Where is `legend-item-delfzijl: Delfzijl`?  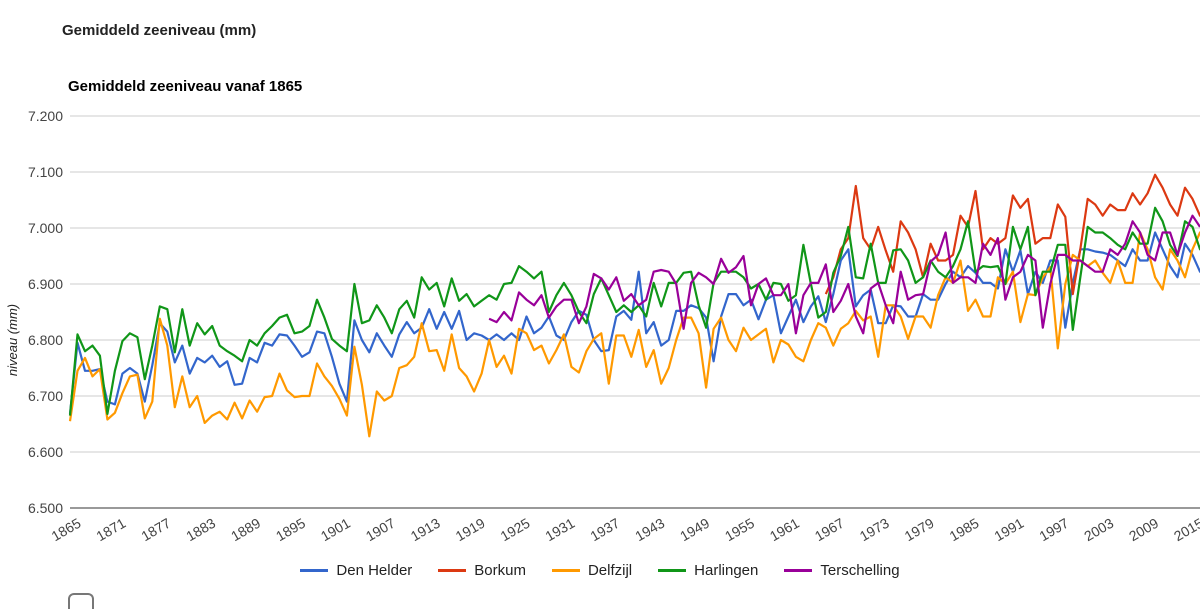 legend-item-delfzijl: Delfzijl is located at coordinates (592, 570).